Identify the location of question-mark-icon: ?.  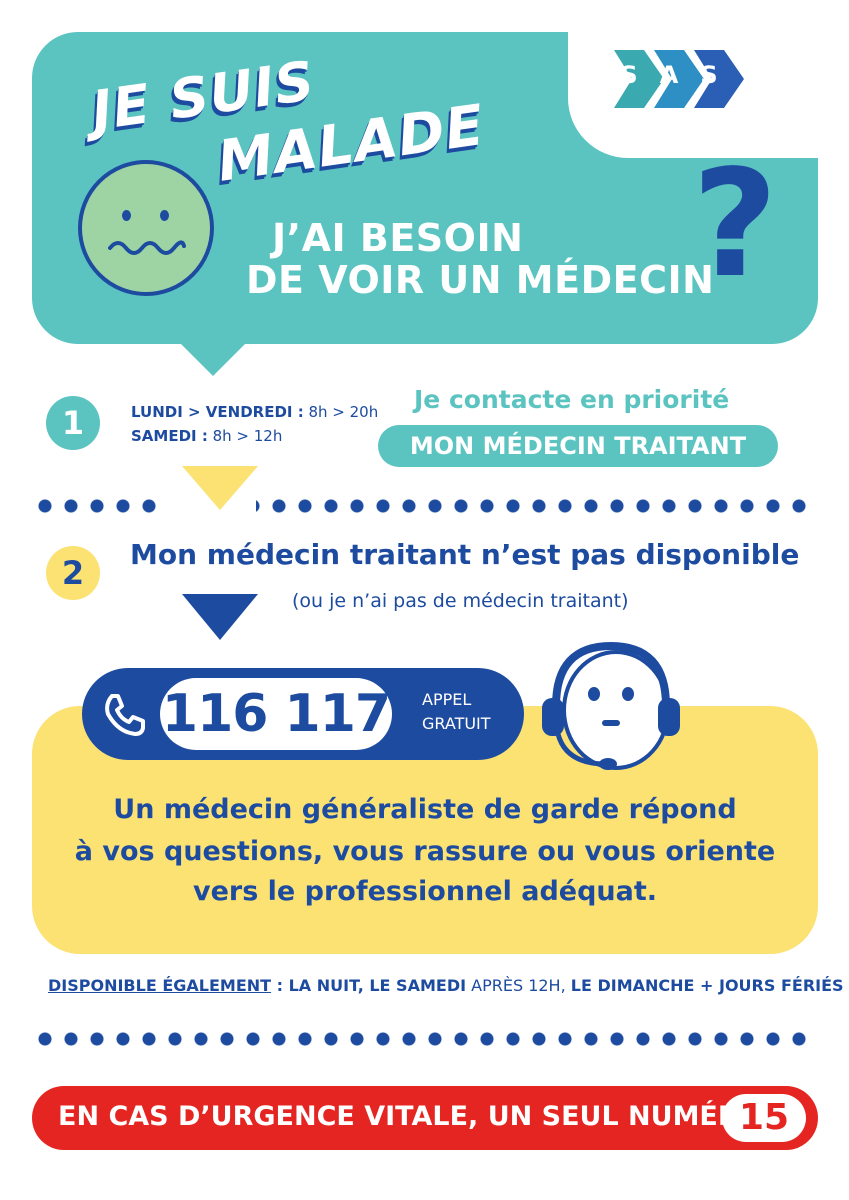
(735, 224).